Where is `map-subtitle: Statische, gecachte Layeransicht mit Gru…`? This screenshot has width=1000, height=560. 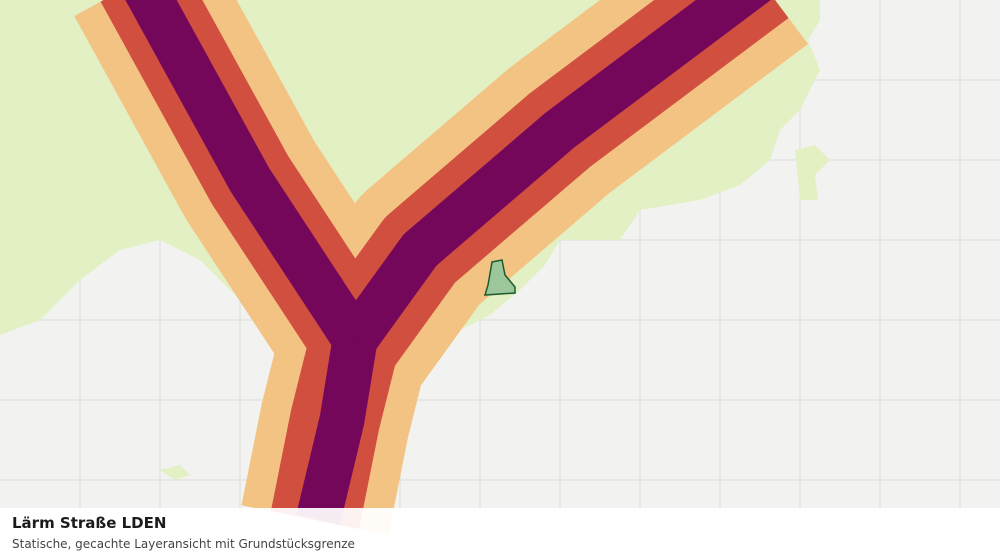 map-subtitle: Statische, gecachte Layeransicht mit Gru… is located at coordinates (183, 544).